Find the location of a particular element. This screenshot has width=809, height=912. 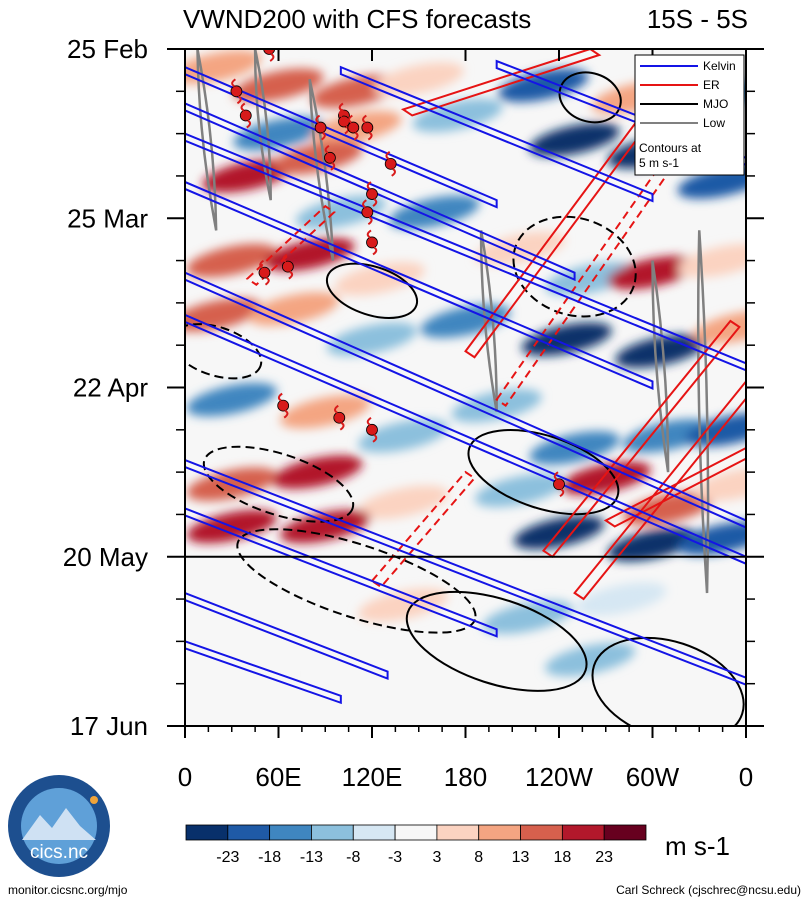

logo-sun is located at coordinates (94, 800).